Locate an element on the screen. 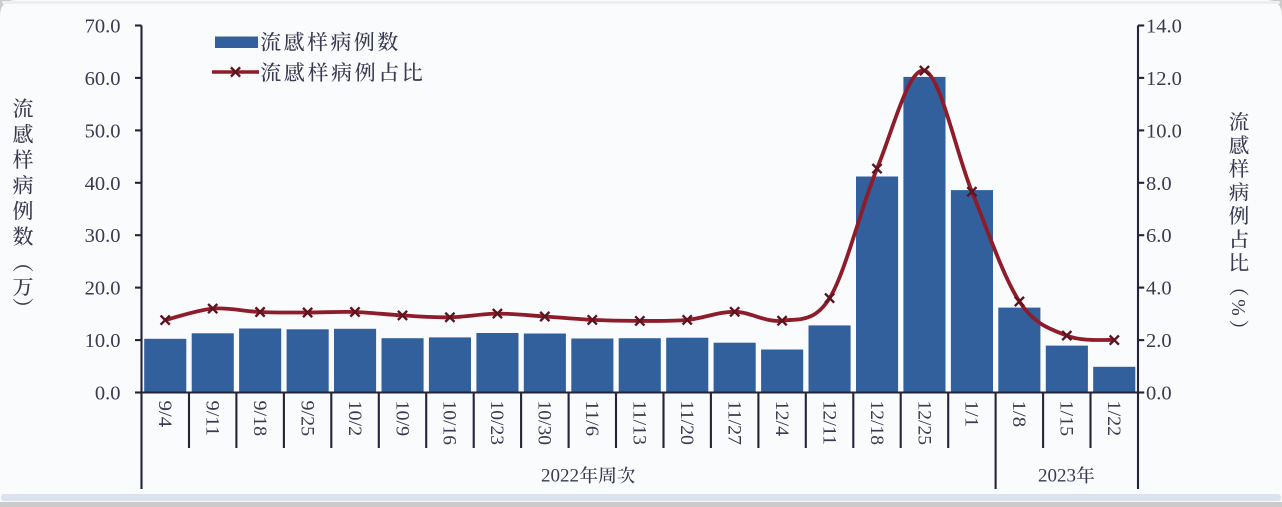  svg-text: 2022 is located at coordinates (560, 476).